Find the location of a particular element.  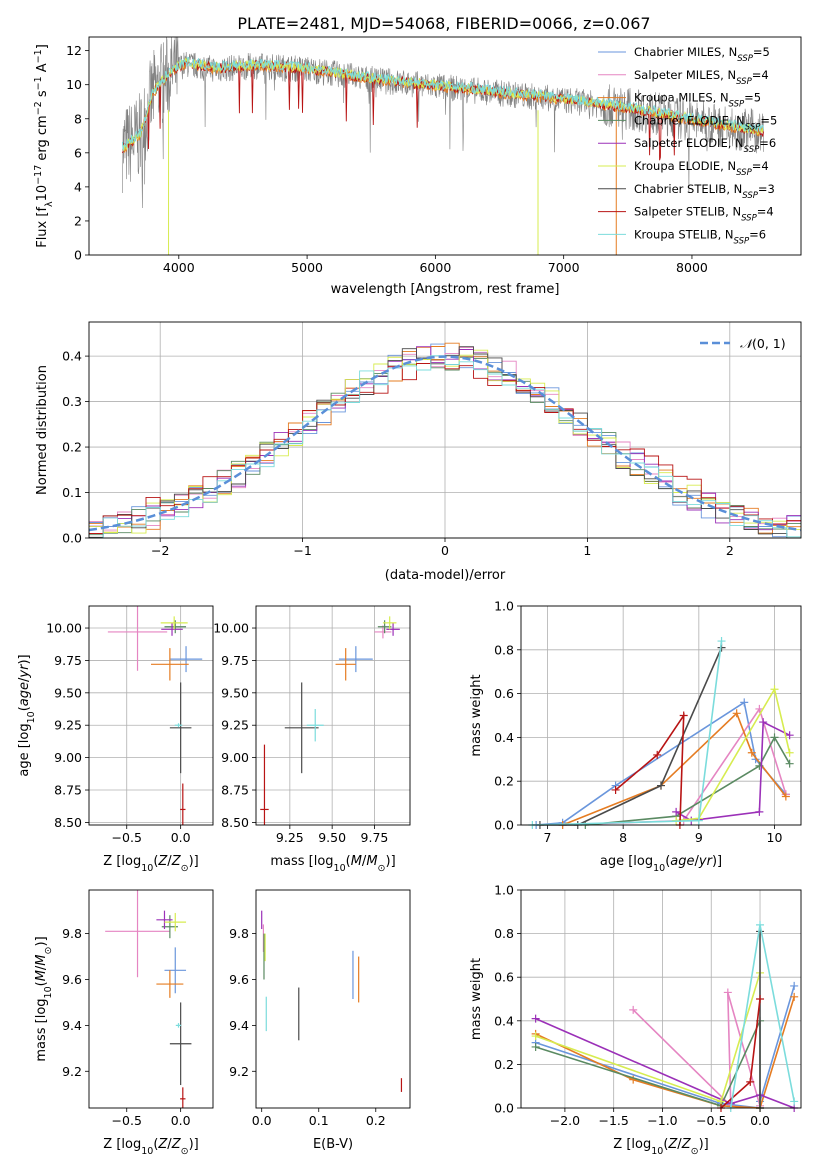

label-part: age is located at coordinates (24, 694).